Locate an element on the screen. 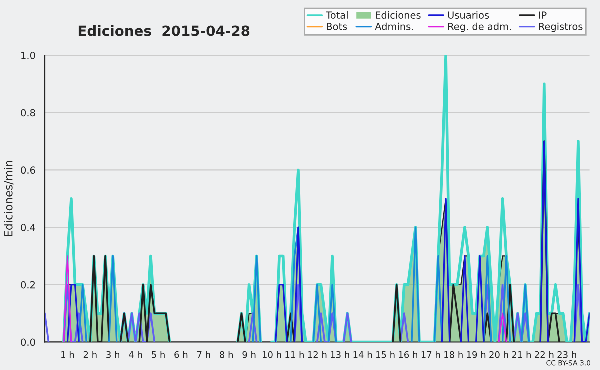 The height and width of the screenshot is (370, 600). x-tick-label: 13 h is located at coordinates (340, 354).